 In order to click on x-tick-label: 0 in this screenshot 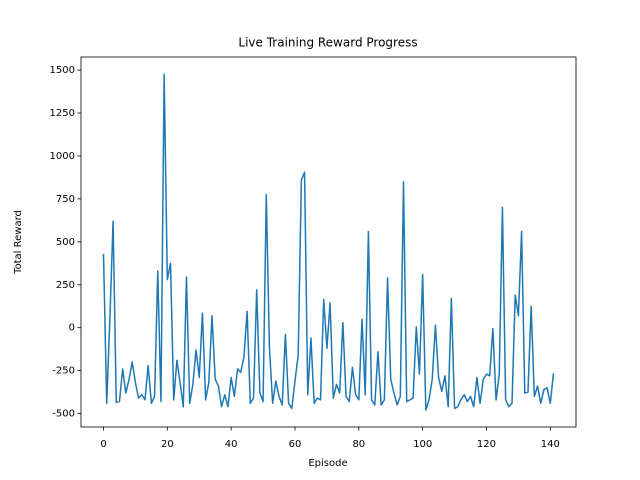, I will do `click(103, 444)`.